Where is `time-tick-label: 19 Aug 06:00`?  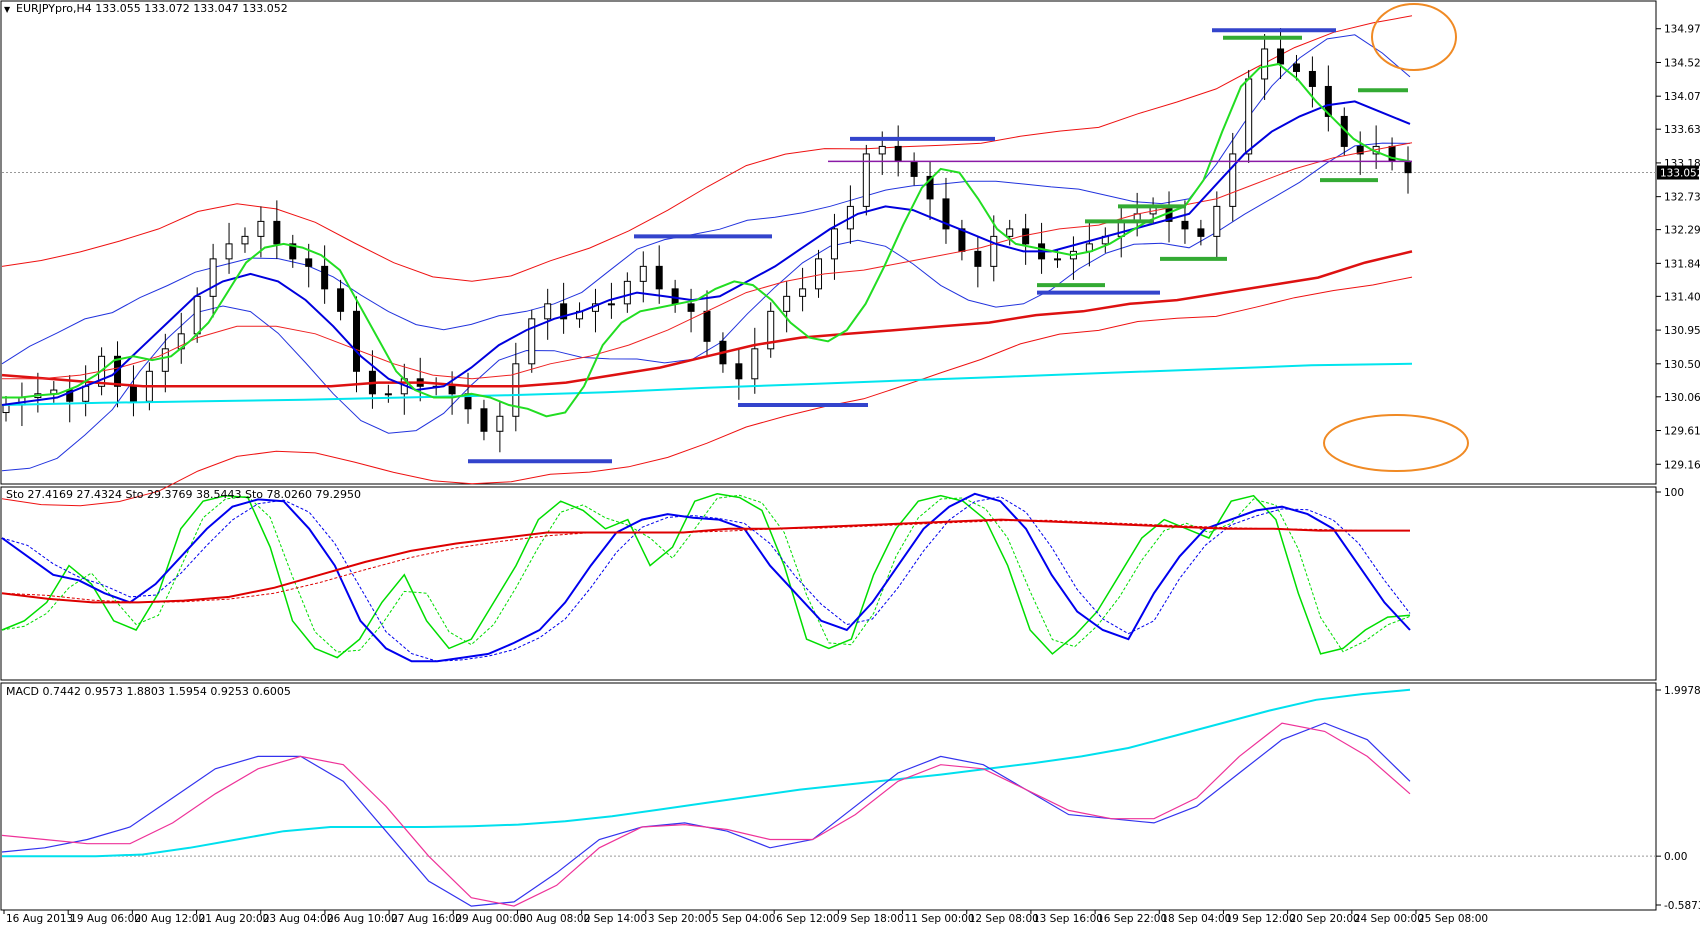
time-tick-label: 19 Aug 06:00 is located at coordinates (105, 919).